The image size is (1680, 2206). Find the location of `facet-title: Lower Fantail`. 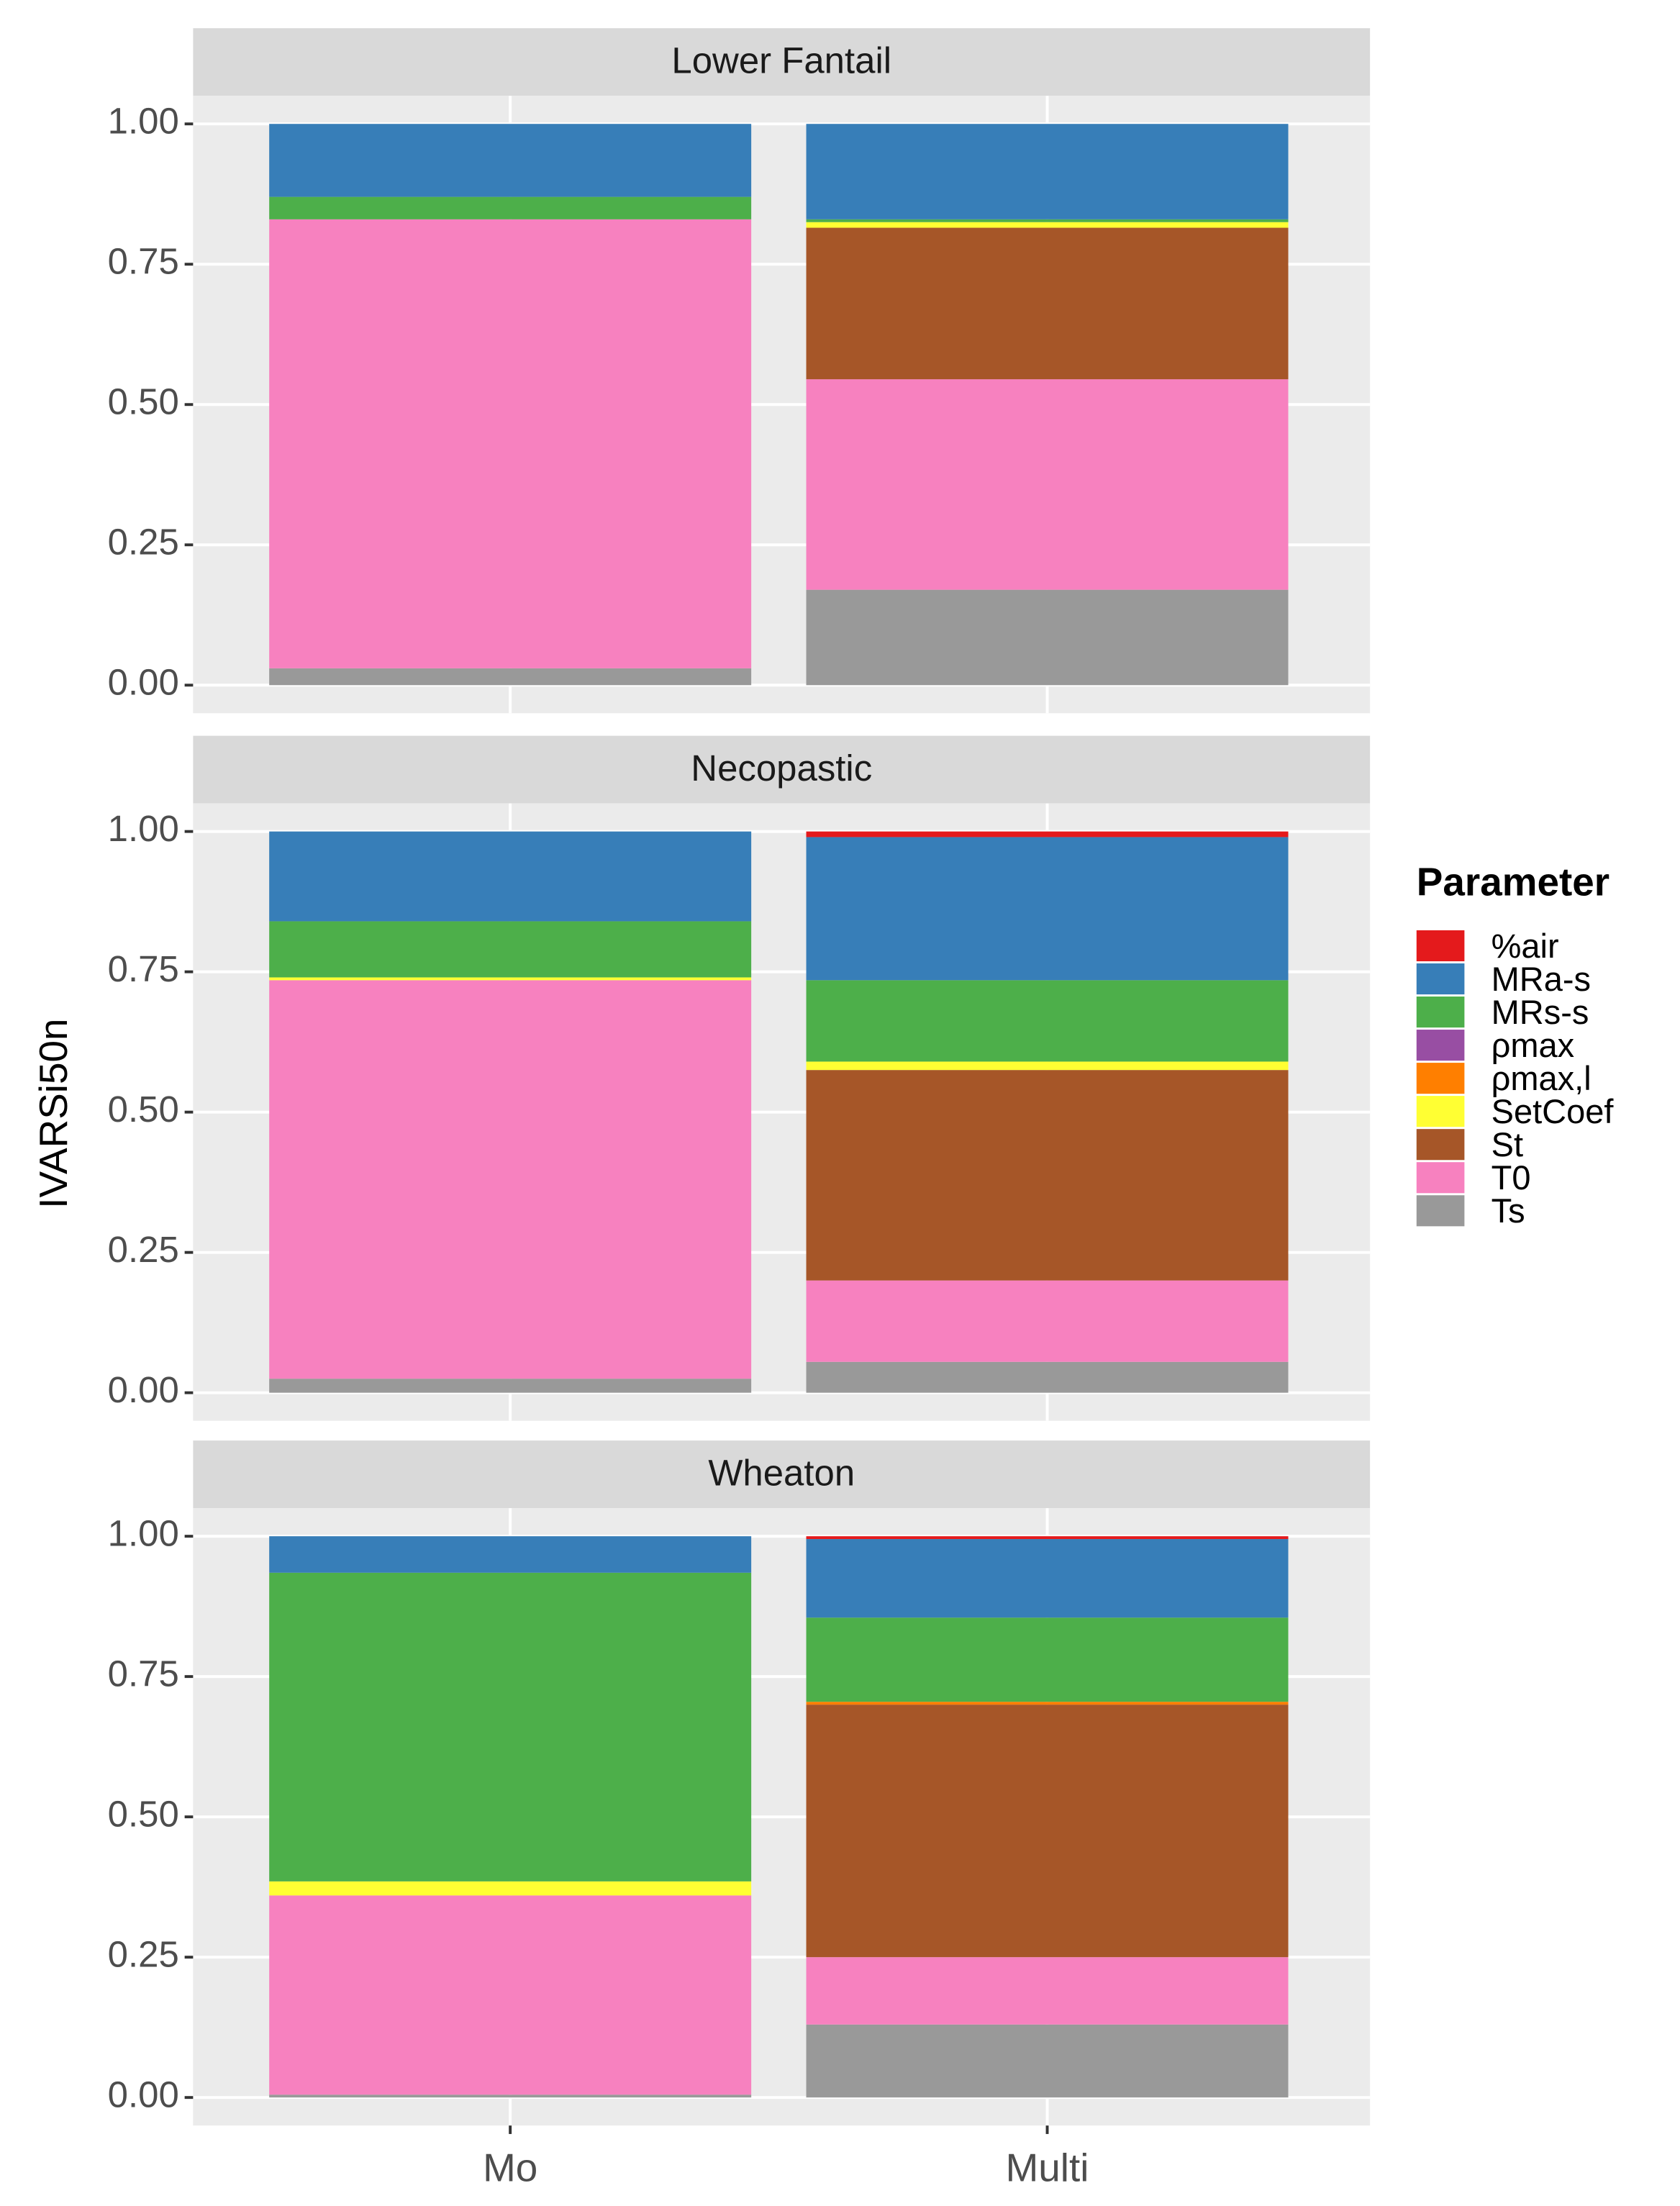

facet-title: Lower Fantail is located at coordinates (781, 60).